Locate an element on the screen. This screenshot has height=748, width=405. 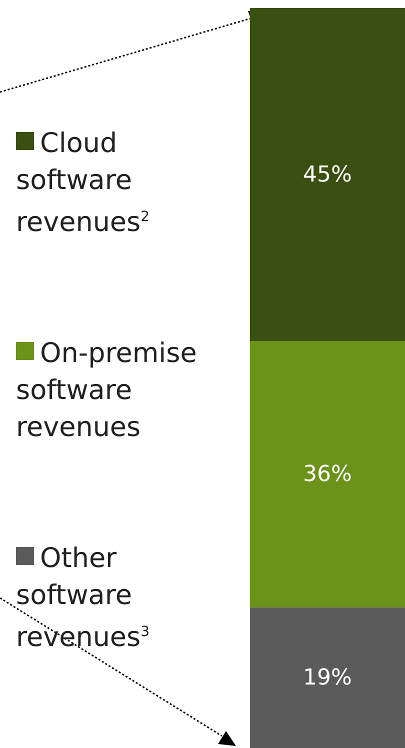
legend-label: Cloud software revenues$^{2}$ is located at coordinates (83, 183).